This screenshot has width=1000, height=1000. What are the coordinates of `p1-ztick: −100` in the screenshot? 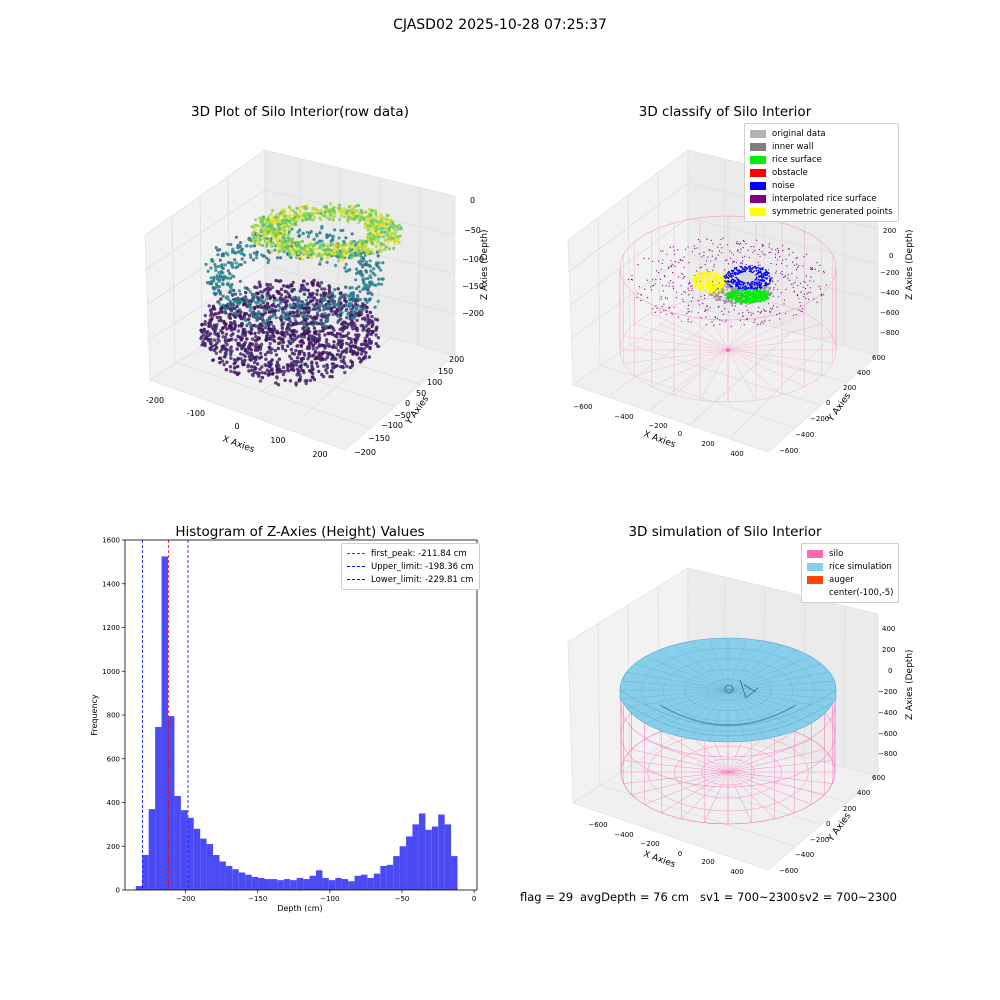 It's located at (473, 259).